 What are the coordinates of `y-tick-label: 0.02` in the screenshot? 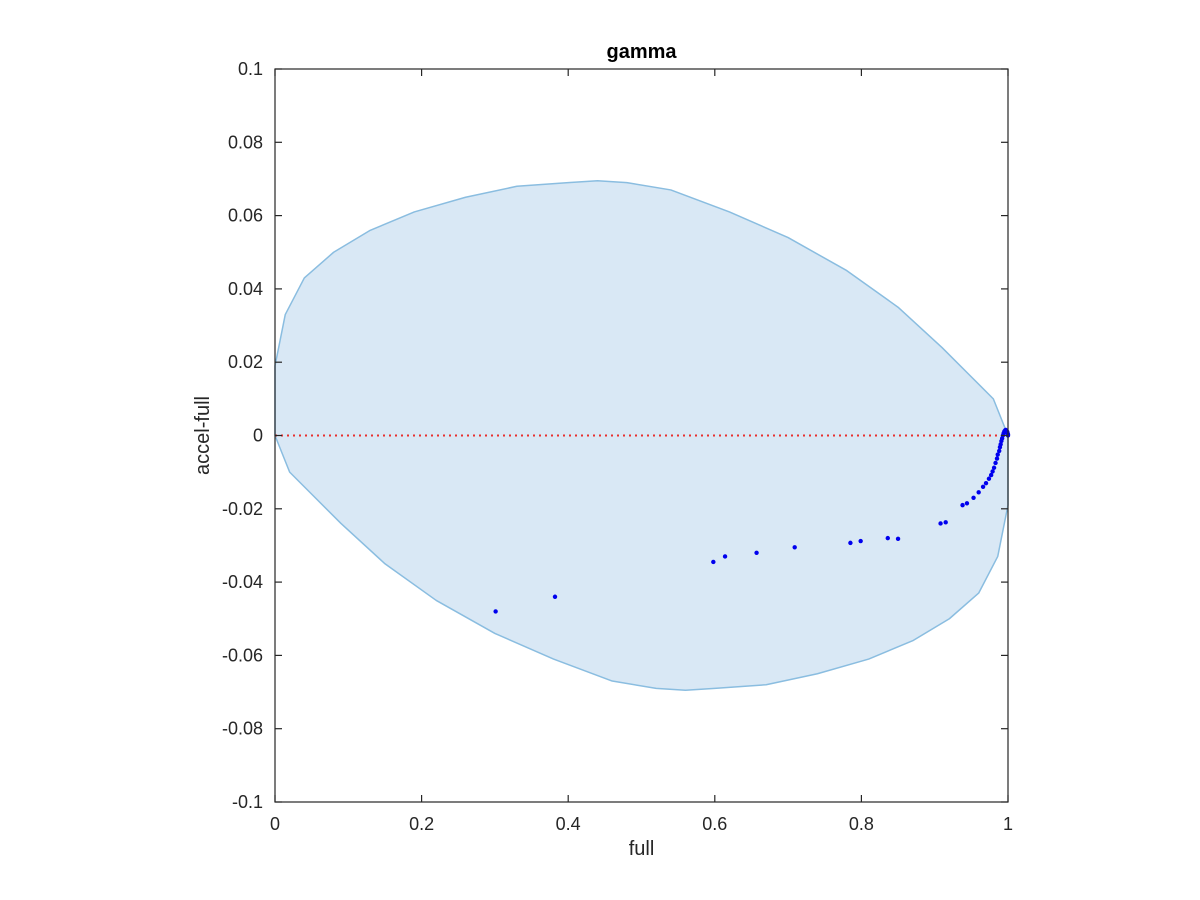 It's located at (245, 362).